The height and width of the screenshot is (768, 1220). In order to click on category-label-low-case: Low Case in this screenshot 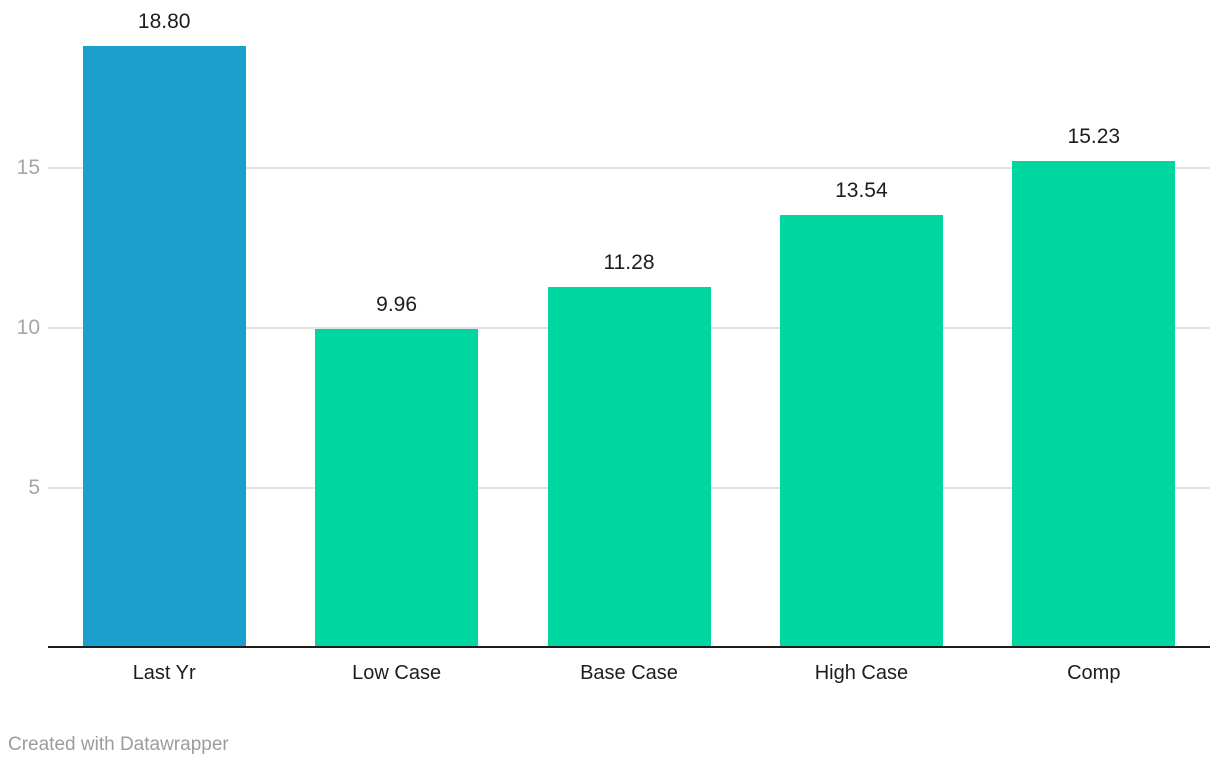, I will do `click(397, 673)`.